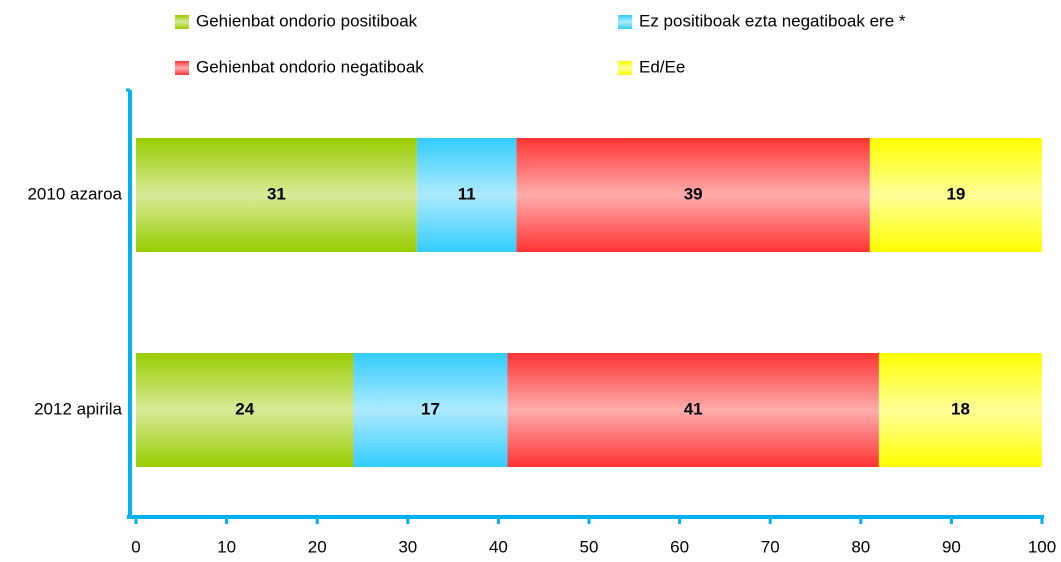  I want to click on data-label: 18, so click(960, 408).